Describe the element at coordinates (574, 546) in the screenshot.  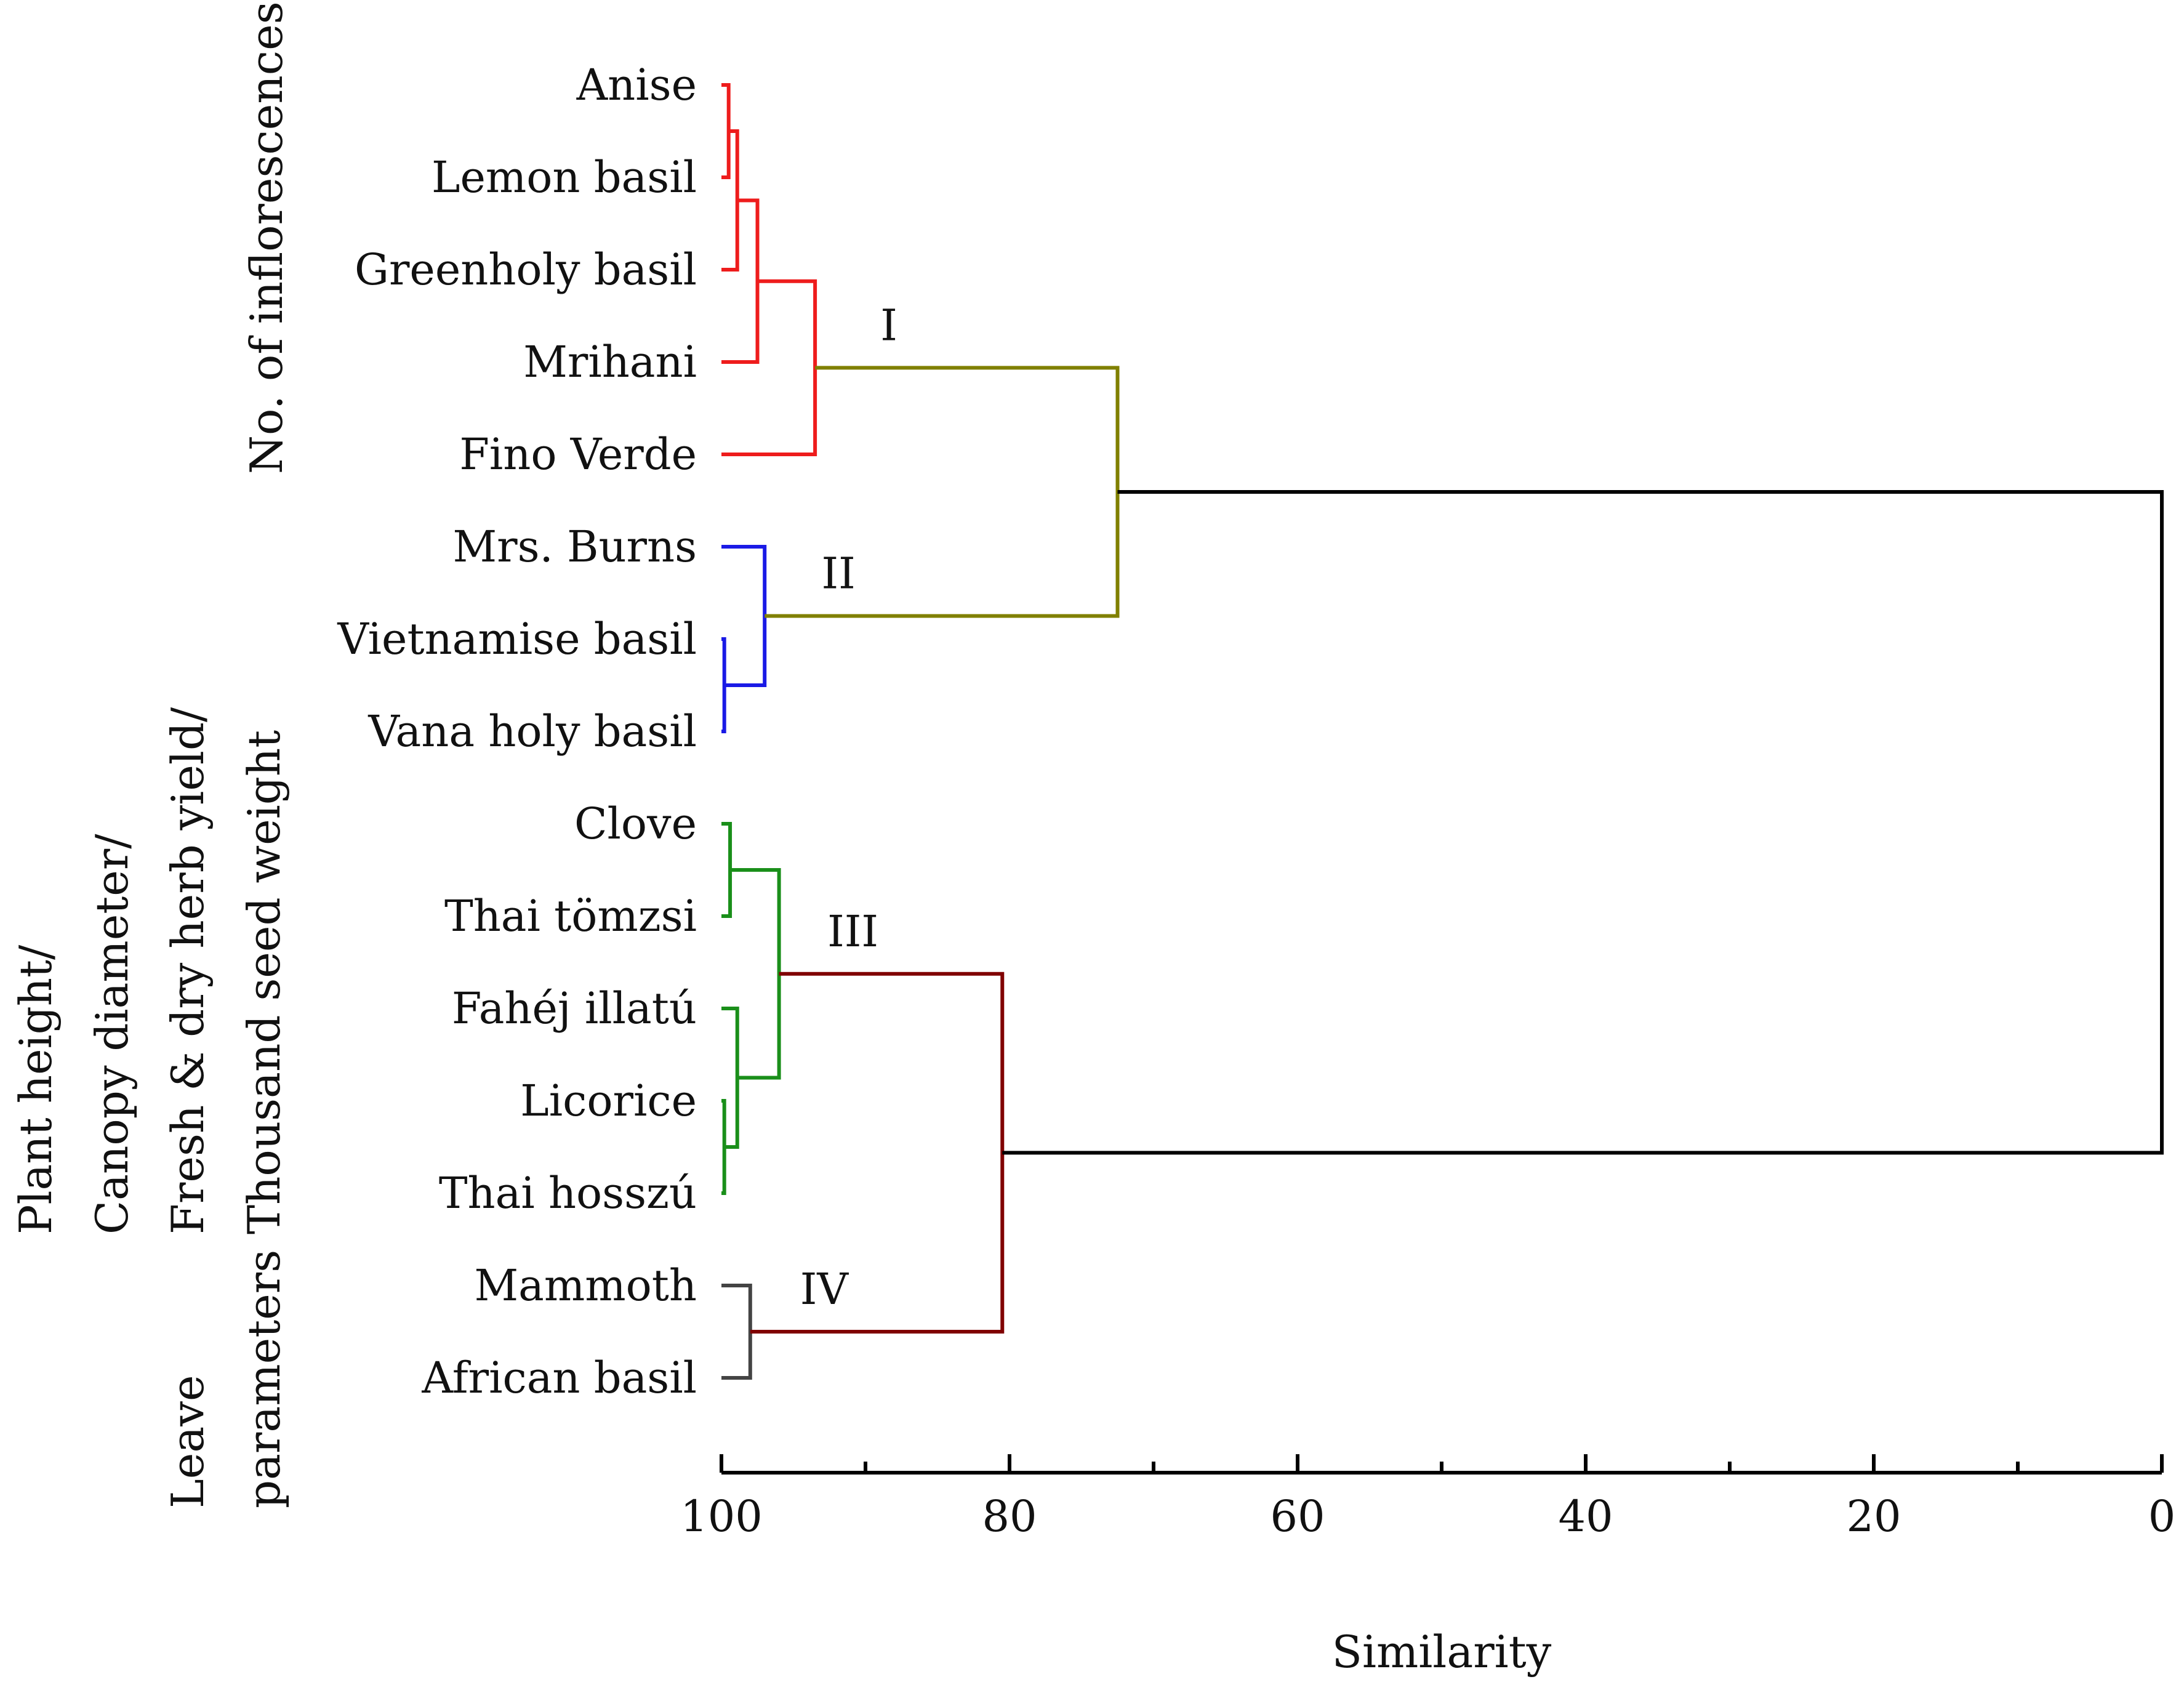
I see `leaf-label-mrs-burns: Mrs. Burns` at that location.